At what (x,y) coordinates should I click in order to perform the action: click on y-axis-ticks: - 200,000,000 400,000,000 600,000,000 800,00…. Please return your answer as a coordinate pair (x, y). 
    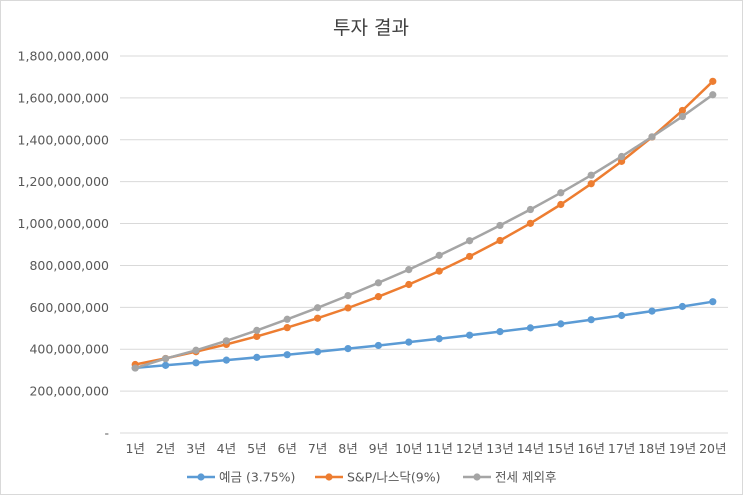
    Looking at the image, I should click on (63, 245).